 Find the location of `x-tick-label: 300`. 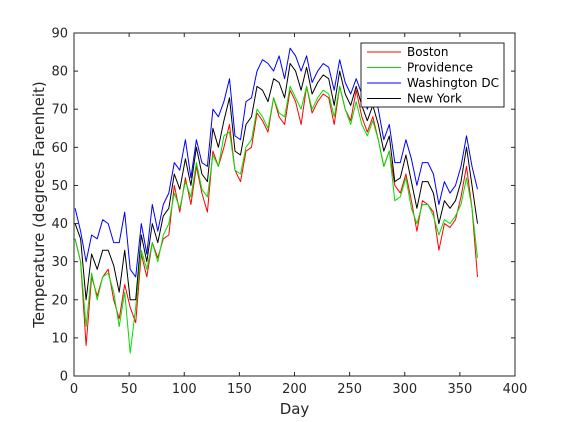

x-tick-label: 300 is located at coordinates (404, 389).